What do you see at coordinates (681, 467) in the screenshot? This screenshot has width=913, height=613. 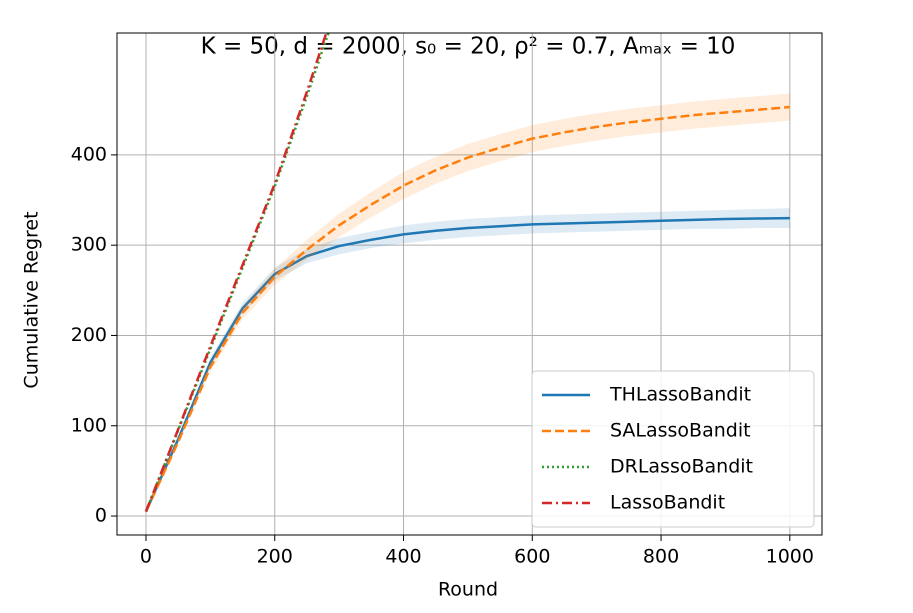 I see `legend-label: DRLassoBandit` at bounding box center [681, 467].